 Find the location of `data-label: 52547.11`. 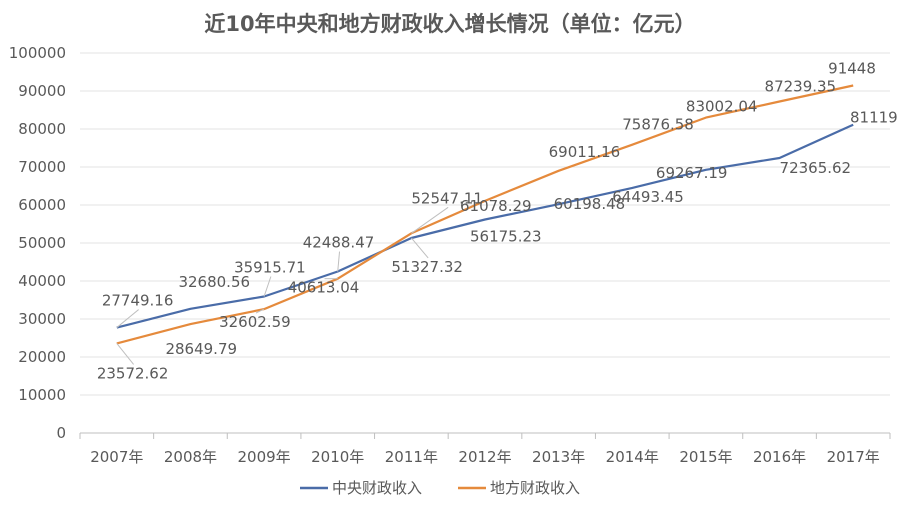

data-label: 52547.11 is located at coordinates (447, 198).